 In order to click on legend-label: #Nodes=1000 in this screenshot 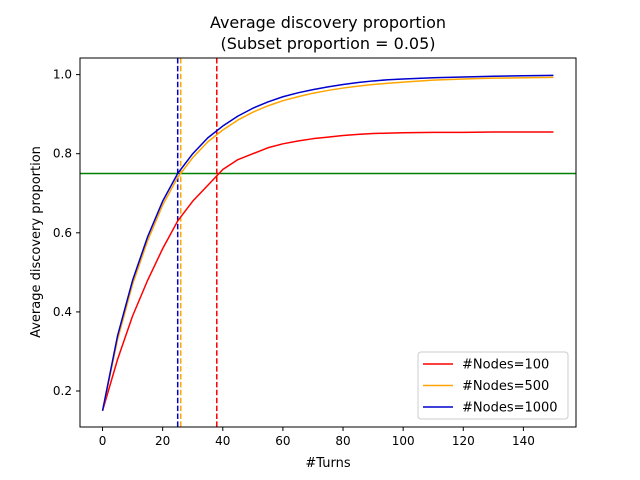, I will do `click(510, 408)`.